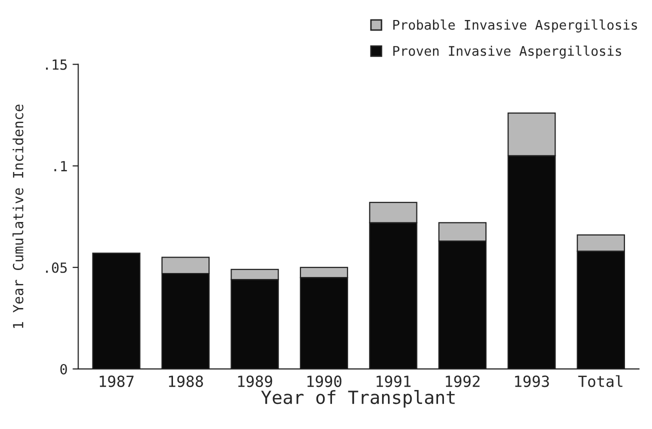  What do you see at coordinates (117, 382) in the screenshot?
I see `x-tick-label: 1987` at bounding box center [117, 382].